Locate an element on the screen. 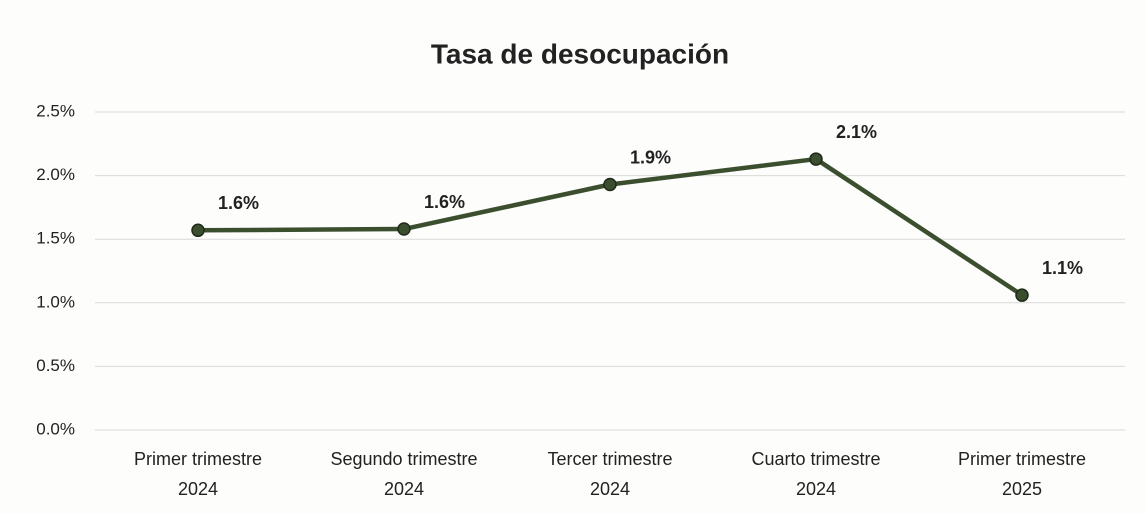 This screenshot has width=1146, height=514. chart-title: Tasa de desocupación is located at coordinates (580, 53).